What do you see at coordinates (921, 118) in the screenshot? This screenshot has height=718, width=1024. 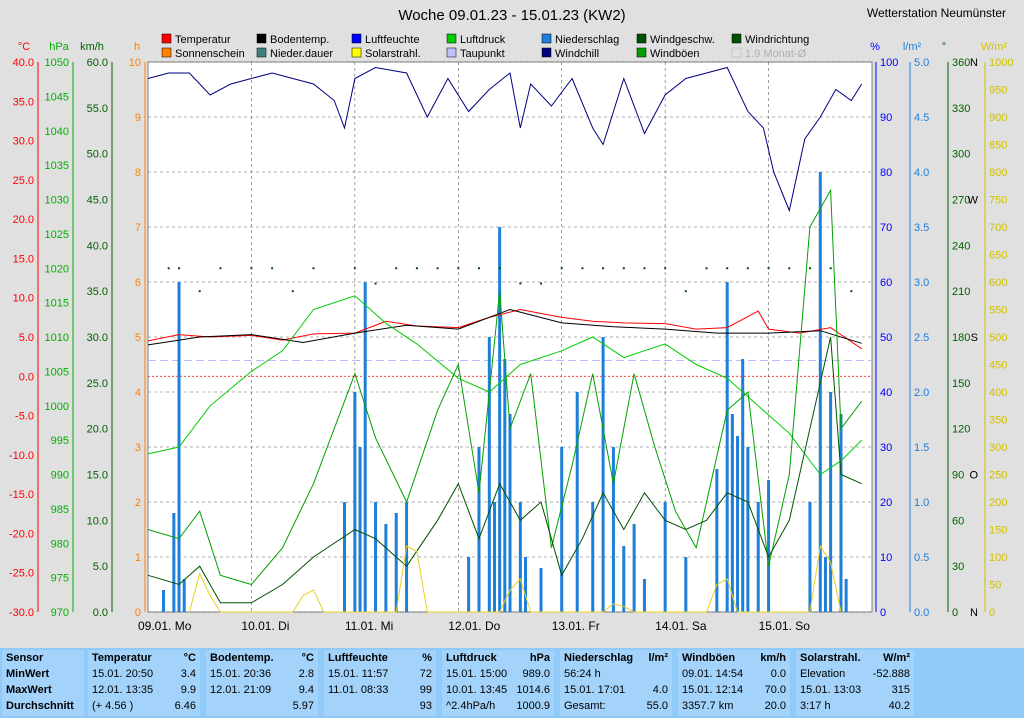 I see `precip-axis-tick: 4.5` at bounding box center [921, 118].